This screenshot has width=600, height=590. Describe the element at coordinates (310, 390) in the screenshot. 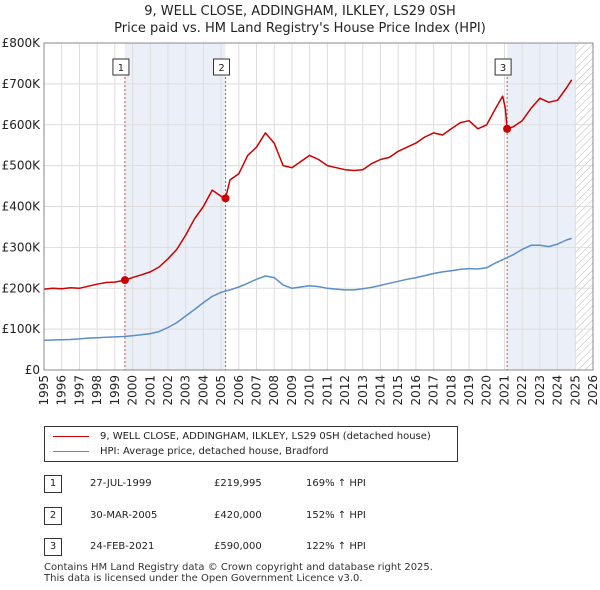

I see `x-tick-label: 2010` at that location.